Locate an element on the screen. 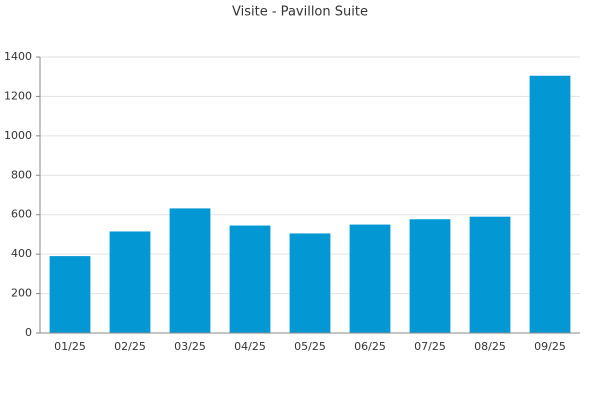 This screenshot has width=600, height=400. x-tick-label: 07/25 is located at coordinates (430, 346).